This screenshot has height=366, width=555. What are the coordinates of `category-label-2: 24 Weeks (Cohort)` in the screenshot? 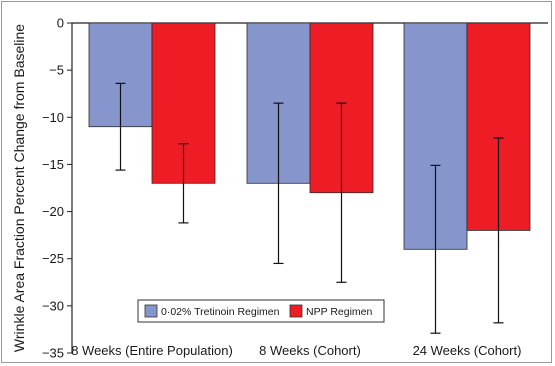 It's located at (467, 350).